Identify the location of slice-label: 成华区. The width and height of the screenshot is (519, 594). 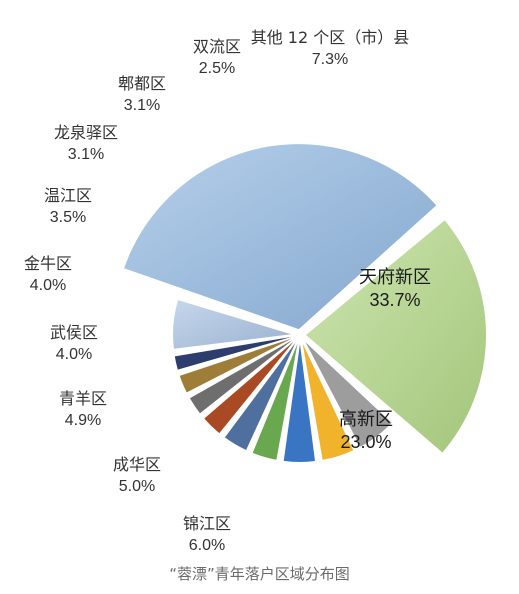
(137, 464).